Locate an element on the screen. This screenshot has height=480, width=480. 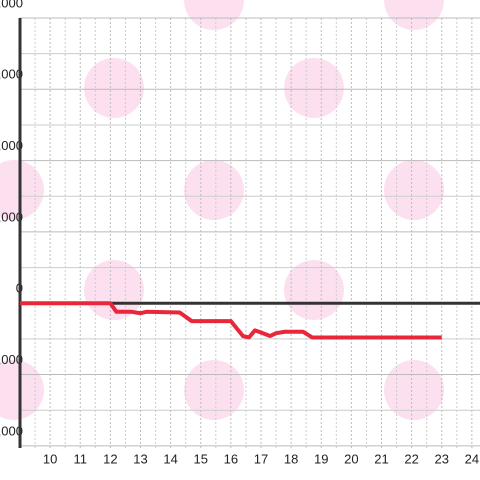
y-tick-label: 40,000 is located at coordinates (11, 5).